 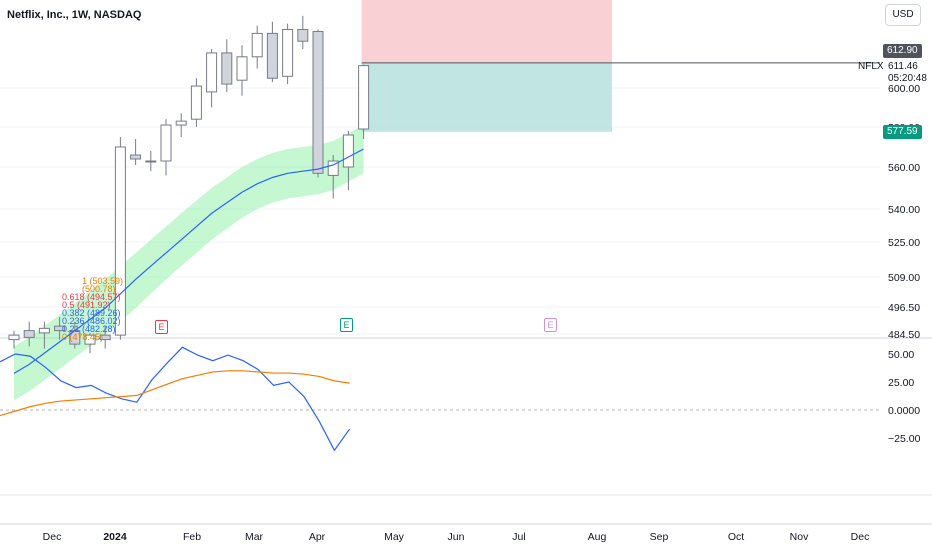 I want to click on earnings-future-icon: E, so click(x=550, y=325).